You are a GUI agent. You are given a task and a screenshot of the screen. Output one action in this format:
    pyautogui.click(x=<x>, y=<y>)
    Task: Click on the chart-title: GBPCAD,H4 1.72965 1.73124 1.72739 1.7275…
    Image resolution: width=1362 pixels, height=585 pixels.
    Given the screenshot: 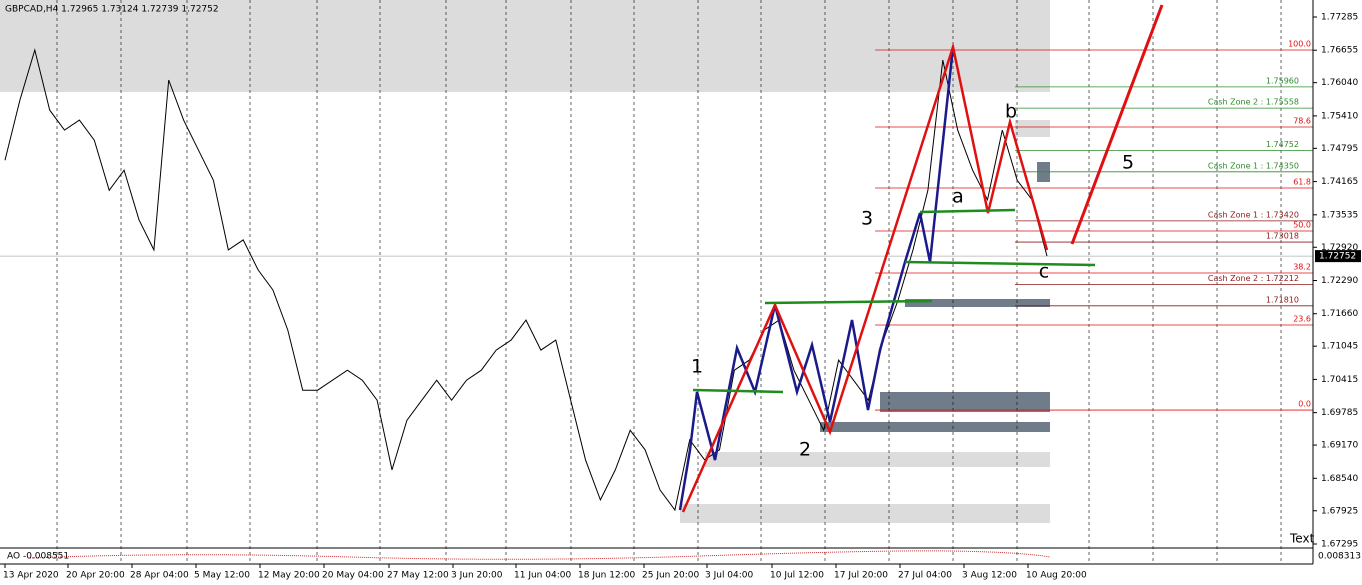 What is the action you would take?
    pyautogui.click(x=112, y=10)
    